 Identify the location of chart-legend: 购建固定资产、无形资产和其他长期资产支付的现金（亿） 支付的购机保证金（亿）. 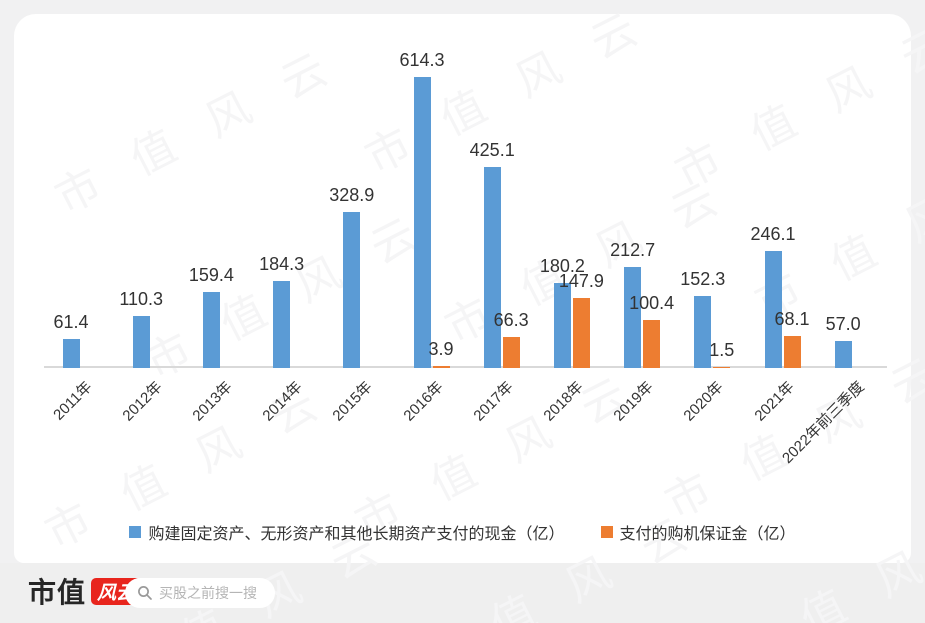
(462, 532).